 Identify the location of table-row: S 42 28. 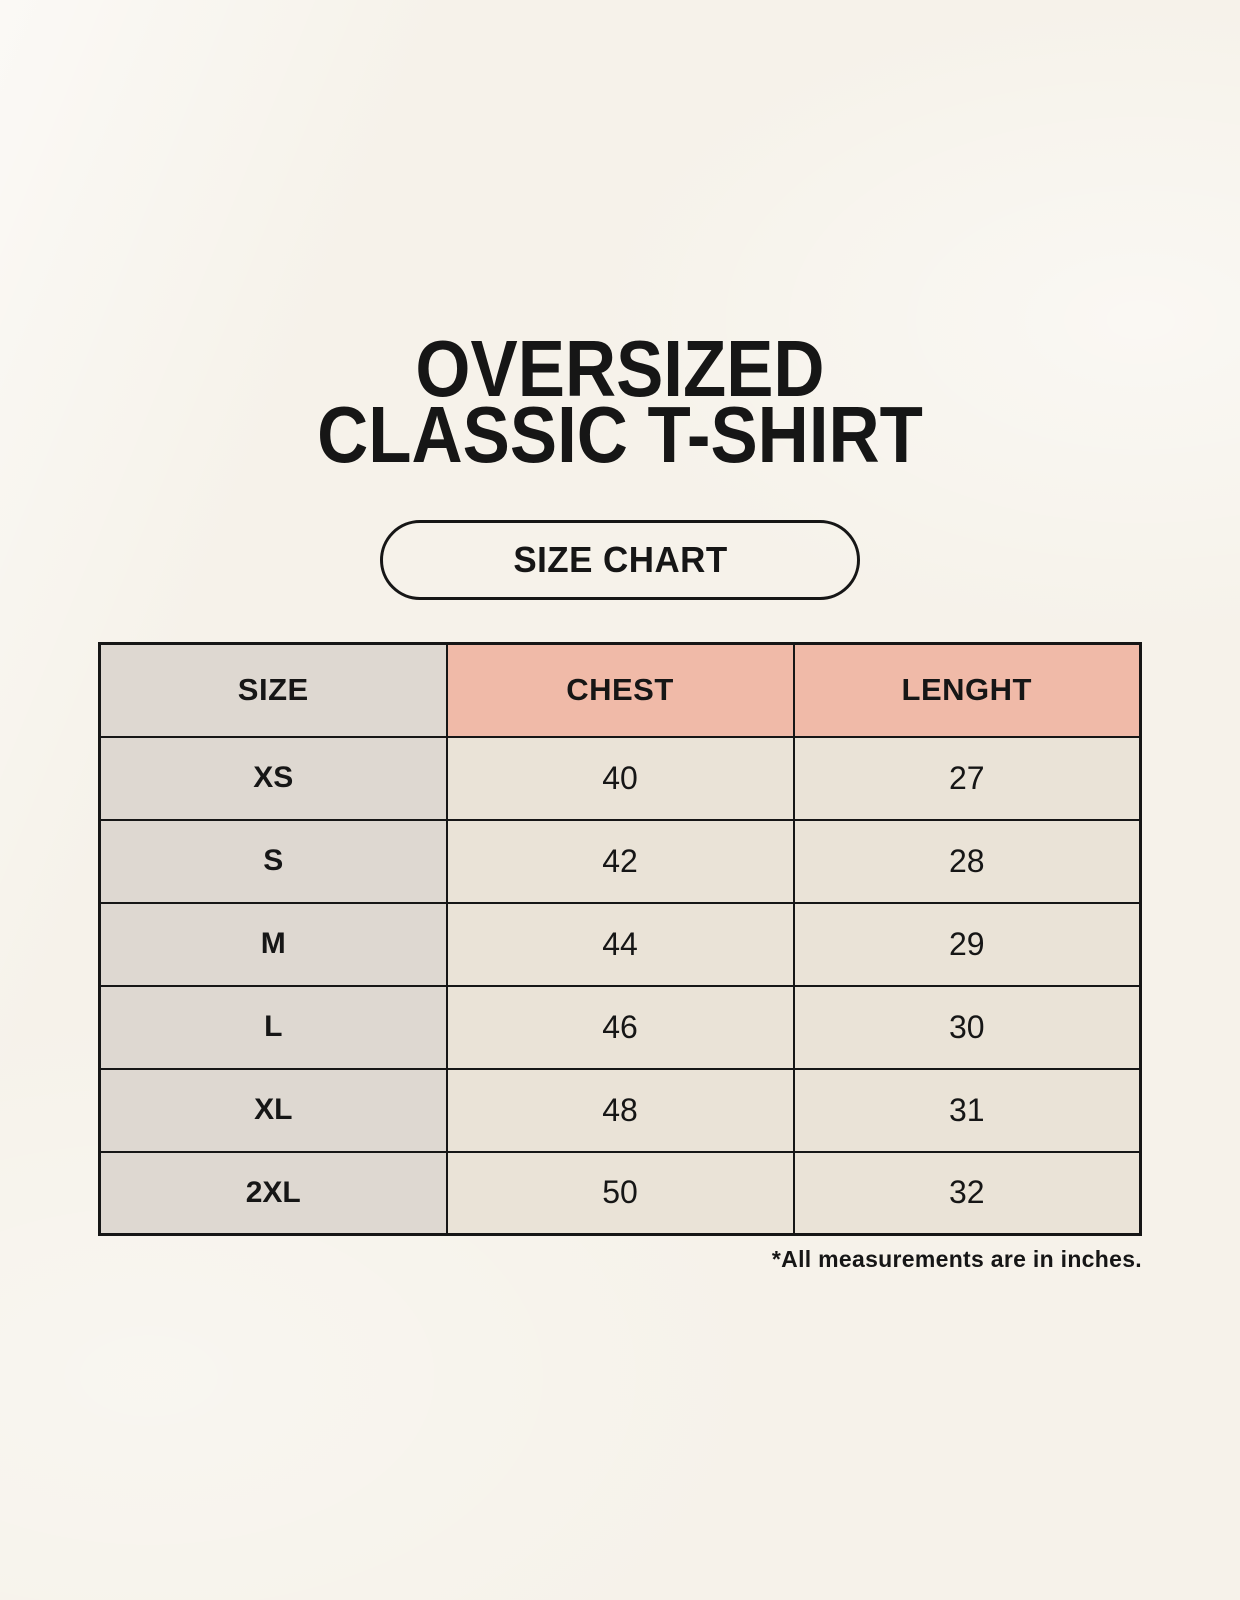
(620, 861).